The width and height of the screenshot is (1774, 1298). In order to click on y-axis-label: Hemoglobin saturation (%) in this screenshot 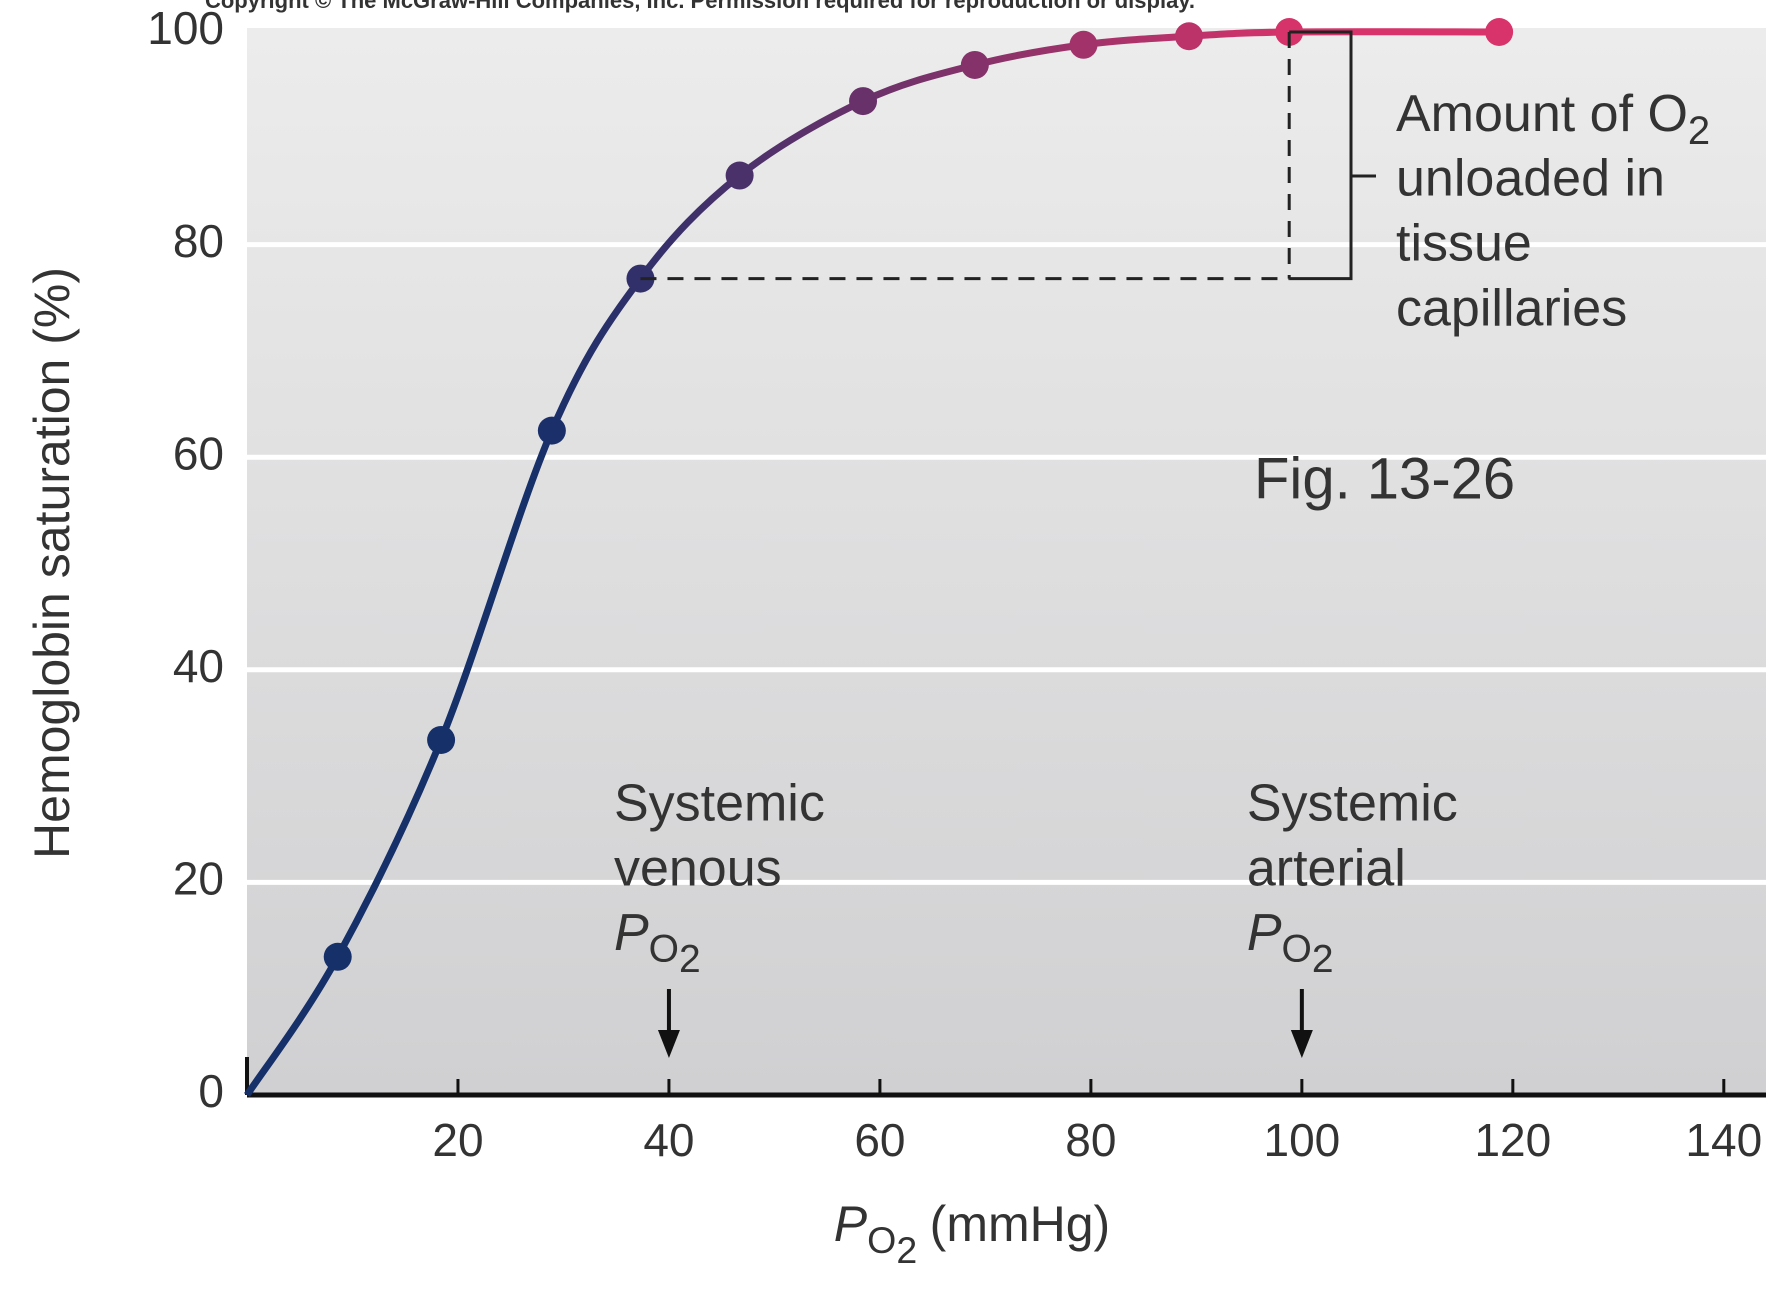, I will do `click(52, 563)`.